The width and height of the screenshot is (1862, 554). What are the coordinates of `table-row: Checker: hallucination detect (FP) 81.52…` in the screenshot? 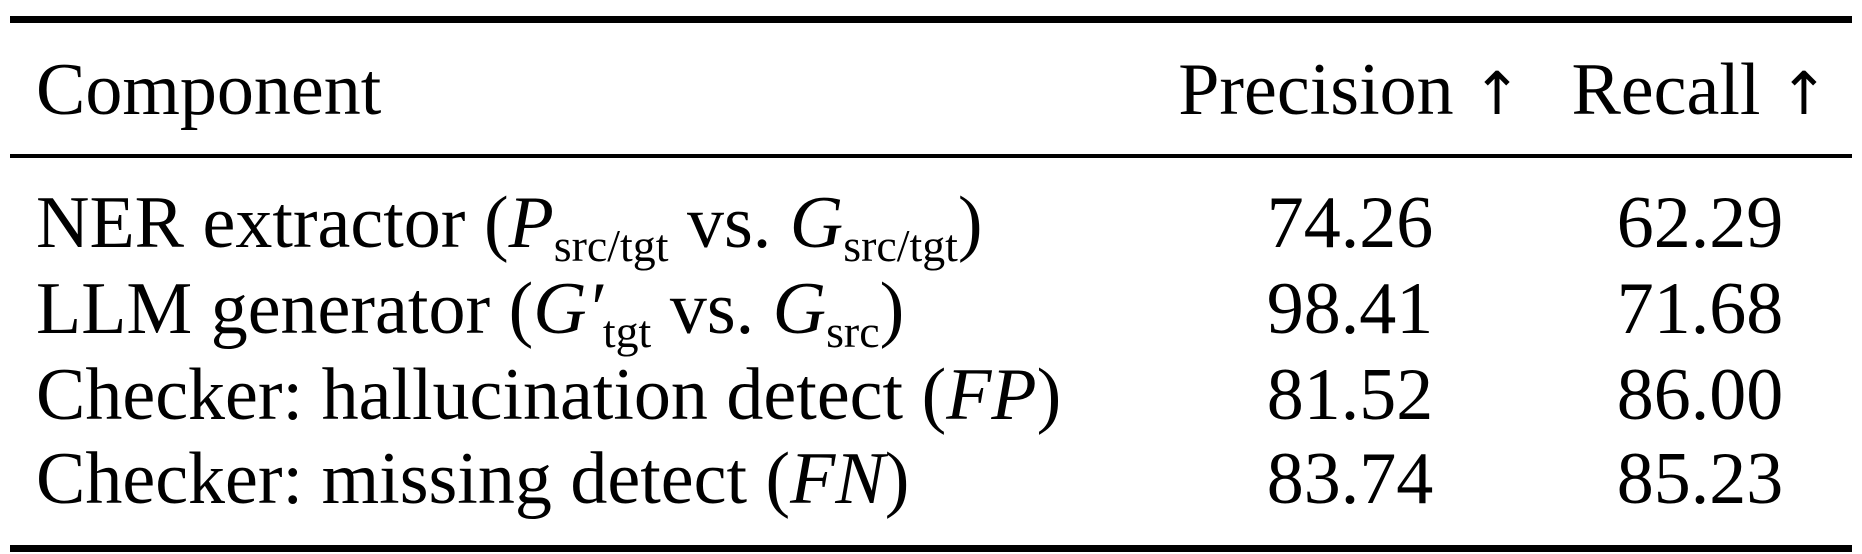 It's located at (931, 395).